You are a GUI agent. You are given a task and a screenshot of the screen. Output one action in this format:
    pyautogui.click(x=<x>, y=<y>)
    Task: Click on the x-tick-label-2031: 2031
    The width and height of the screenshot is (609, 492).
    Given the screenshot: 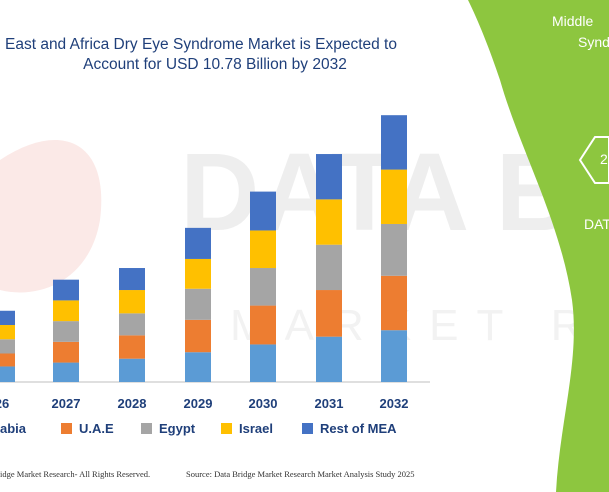 What is the action you would take?
    pyautogui.click(x=329, y=403)
    